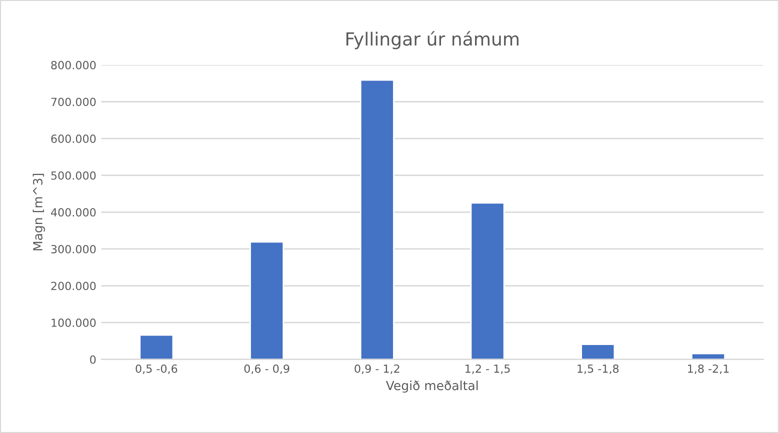 This screenshot has width=779, height=433. What do you see at coordinates (708, 369) in the screenshot?
I see `x-tick-label: 1,8 -2,1` at bounding box center [708, 369].